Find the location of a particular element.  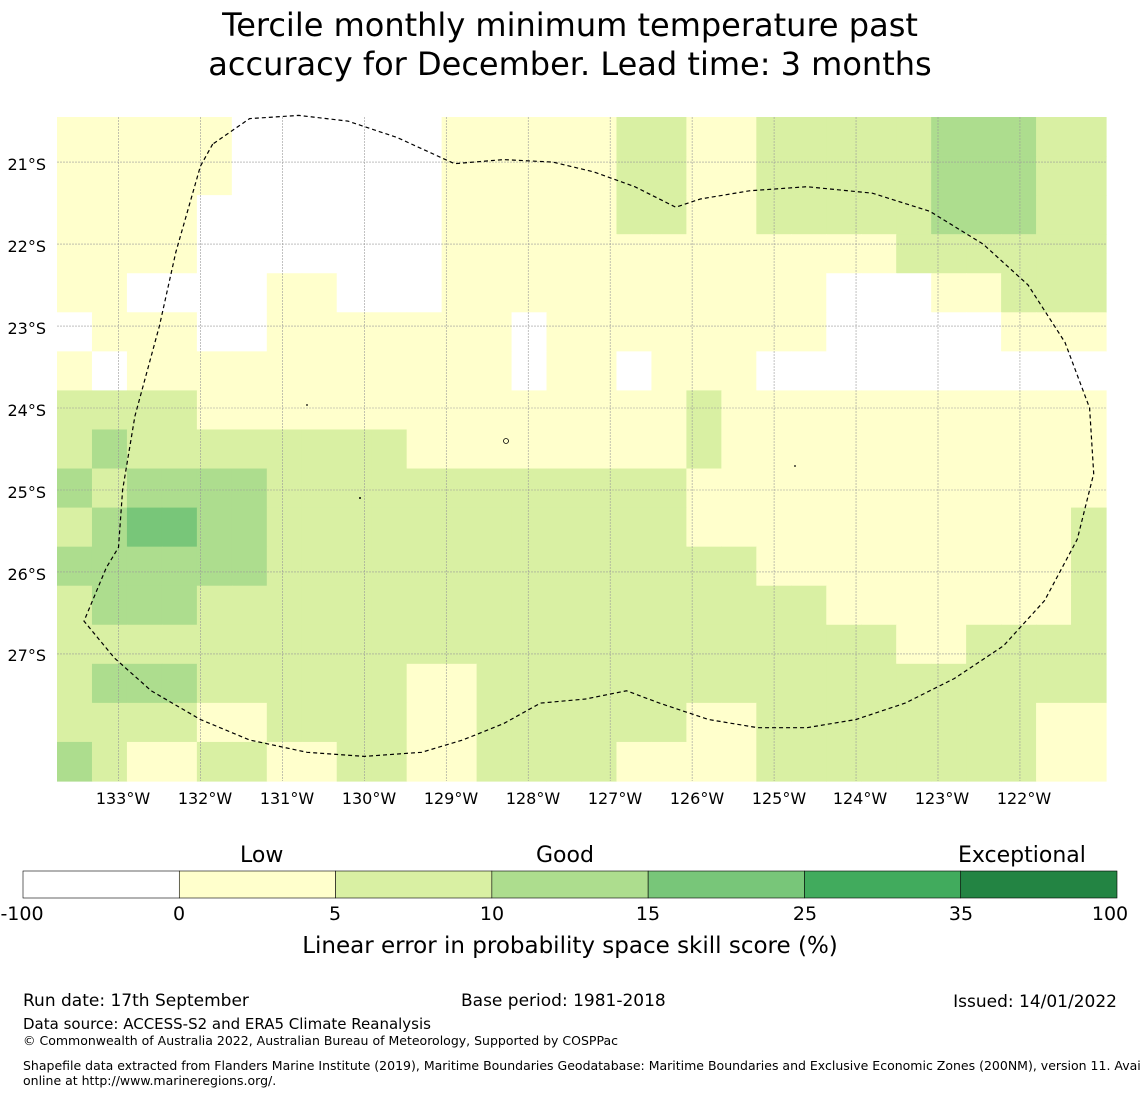

lat-label-21s: 21°S is located at coordinates (26, 164).